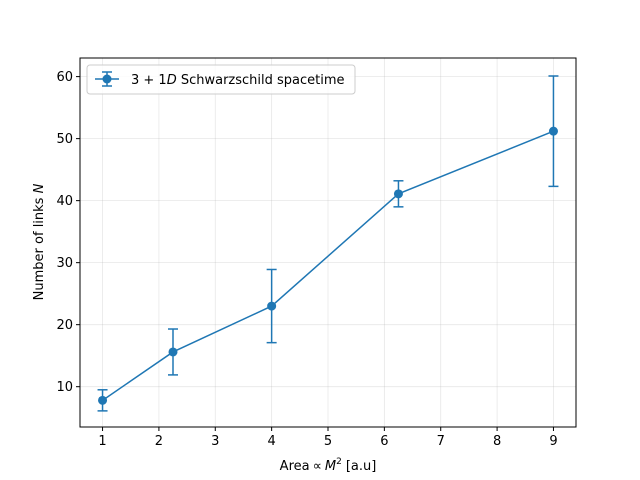  What do you see at coordinates (107, 79) in the screenshot?
I see `legend-marker` at bounding box center [107, 79].